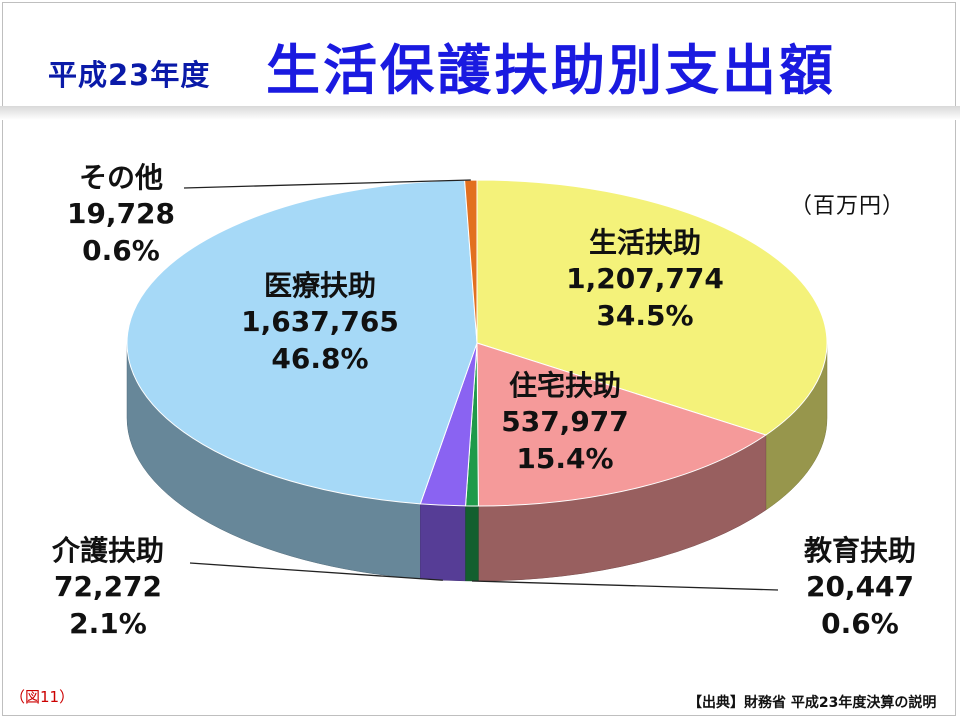  What do you see at coordinates (551, 70) in the screenshot?
I see `page-title: 生活保護扶助別支出額` at bounding box center [551, 70].